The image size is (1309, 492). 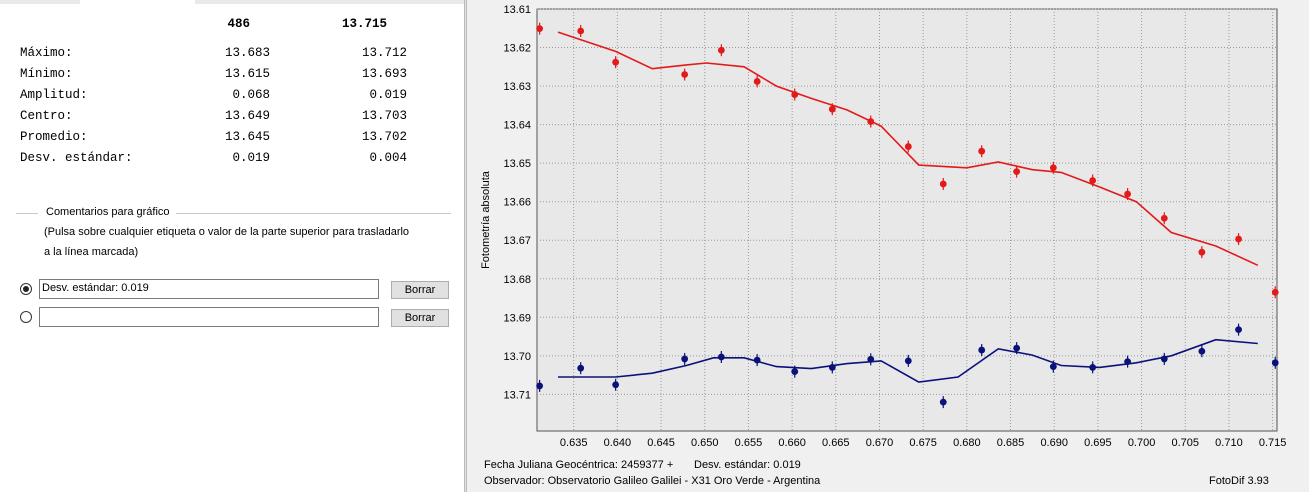 I want to click on x-tick-label: 0.640, so click(x=618, y=443).